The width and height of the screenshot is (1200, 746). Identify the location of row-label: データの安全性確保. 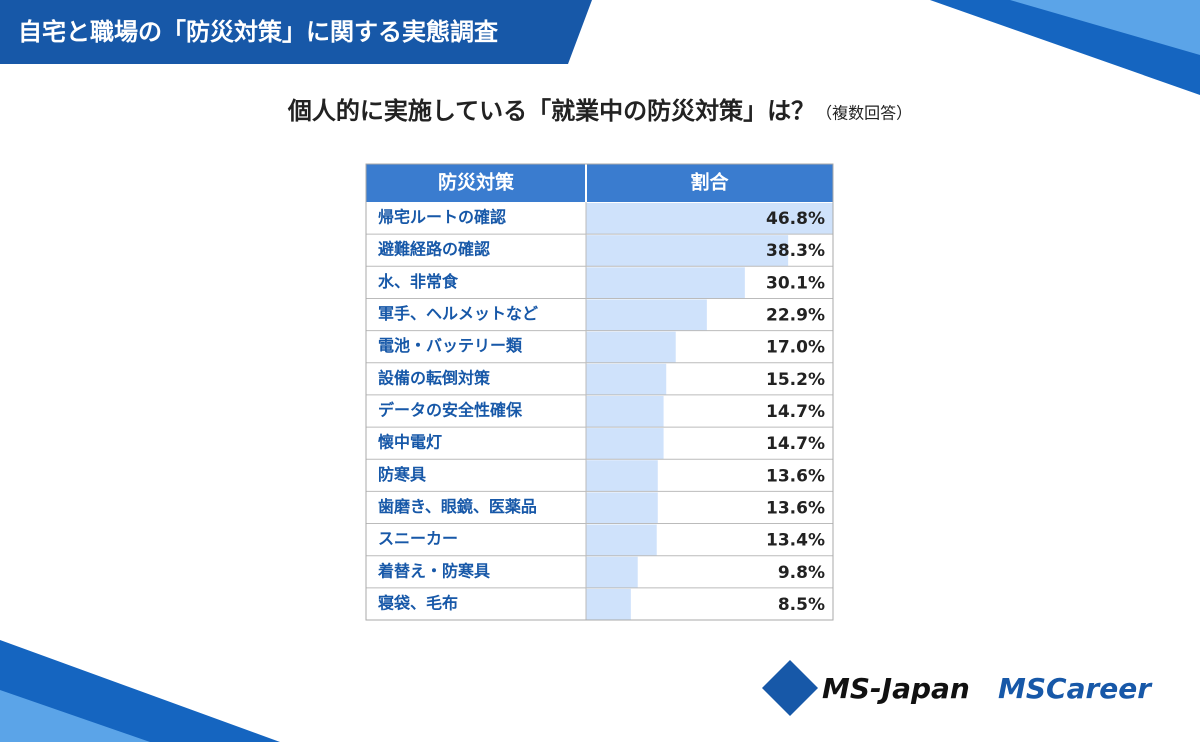
(450, 410).